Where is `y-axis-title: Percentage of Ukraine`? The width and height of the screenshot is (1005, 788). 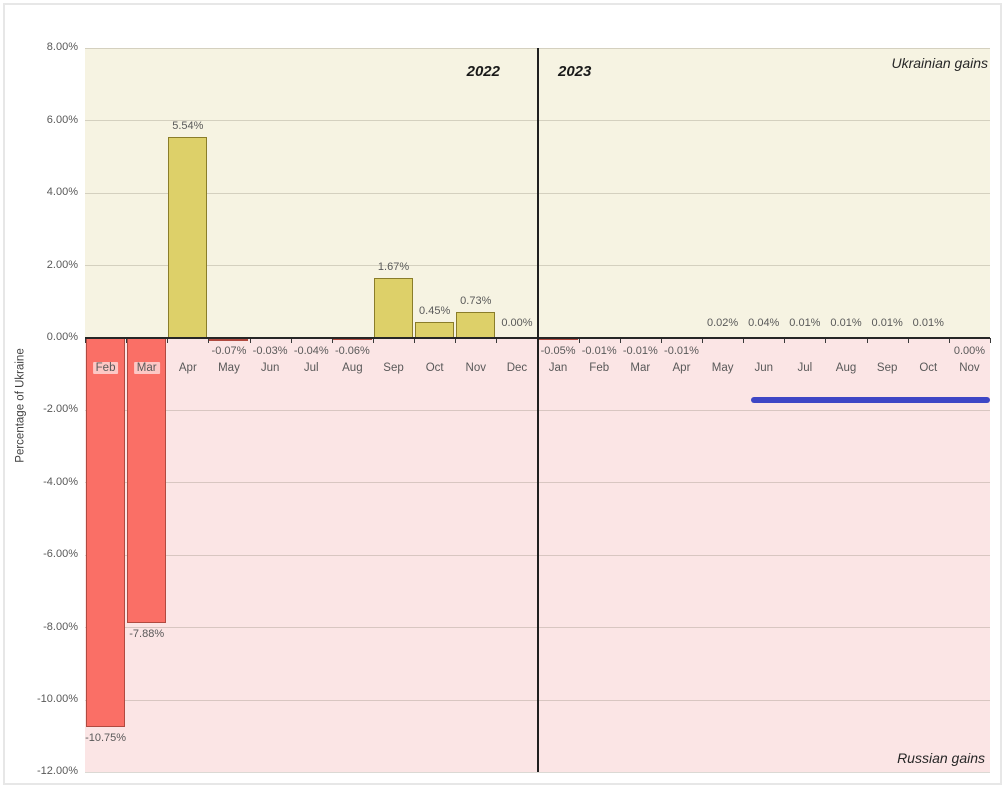 y-axis-title: Percentage of Ukraine is located at coordinates (20, 405).